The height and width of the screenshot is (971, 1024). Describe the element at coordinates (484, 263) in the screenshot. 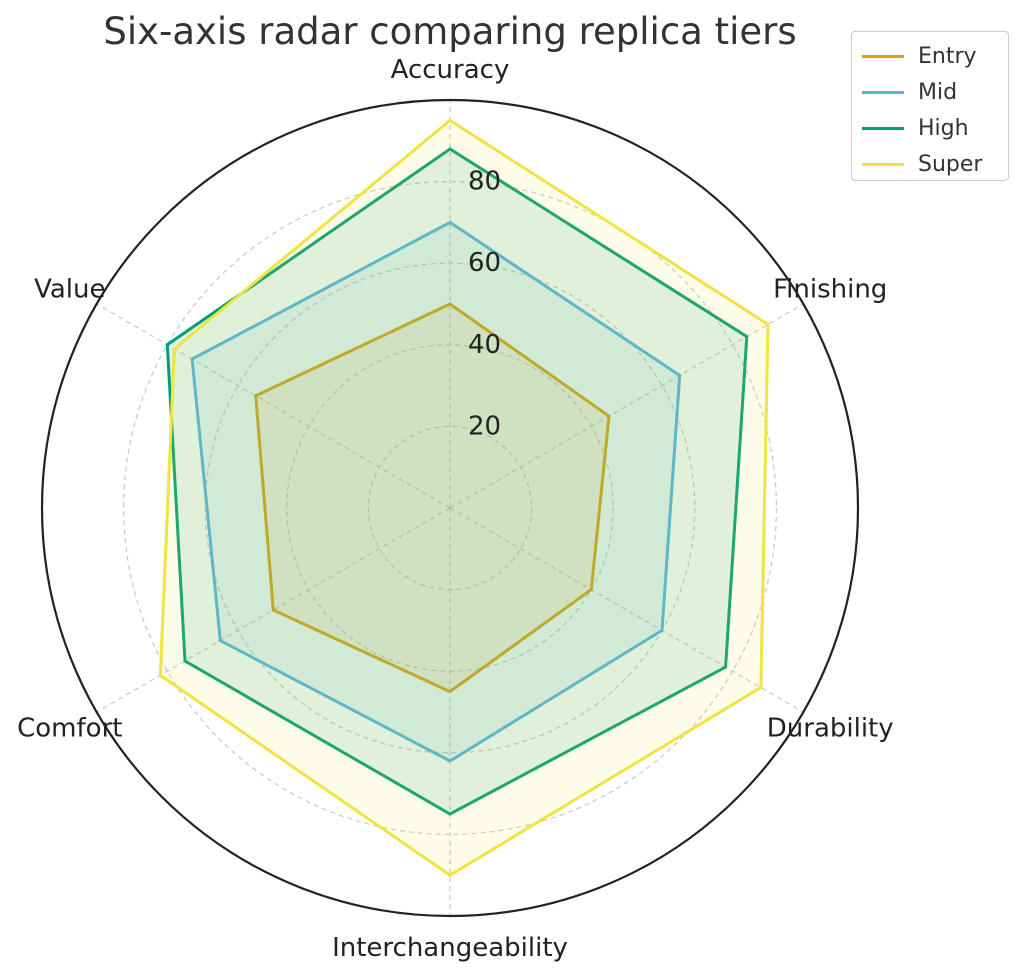

I see `radial-tick-label: 60` at that location.